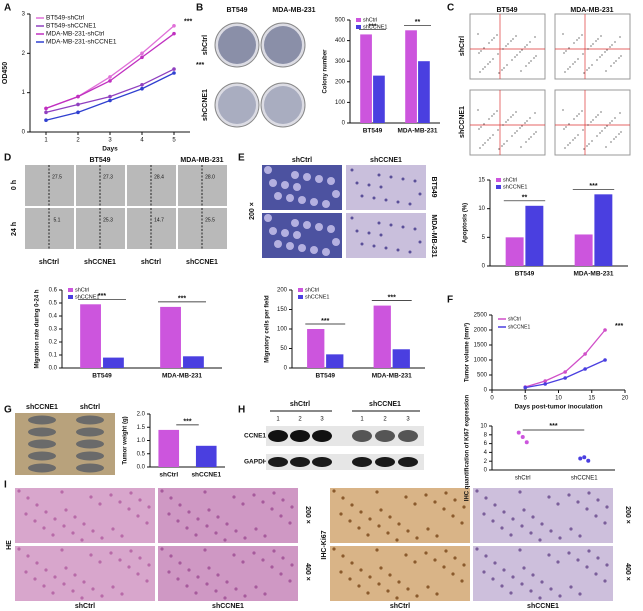 The width and height of the screenshot is (643, 611). What do you see at coordinates (108, 177) in the screenshot?
I see `label: 27.3` at bounding box center [108, 177].